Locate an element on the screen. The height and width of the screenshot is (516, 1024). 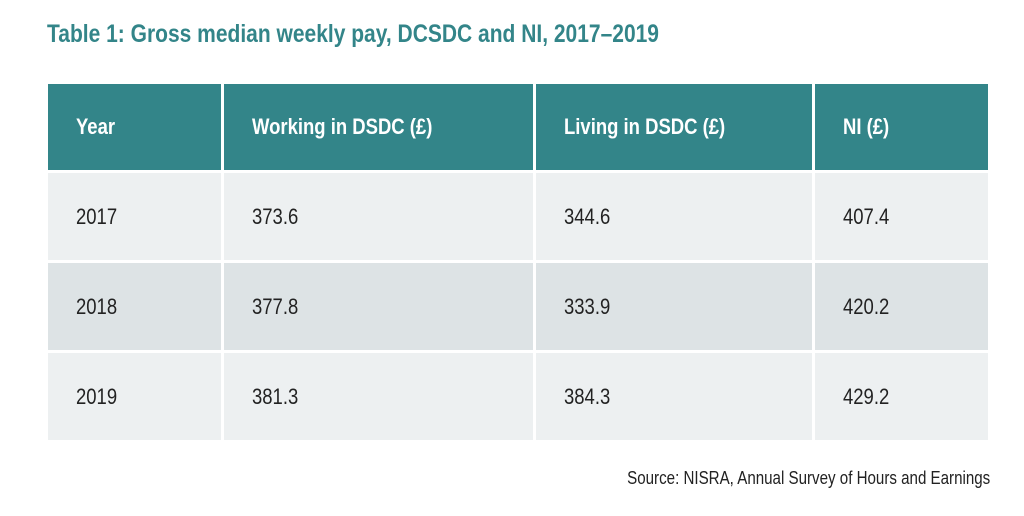
column-header: Working in DSDC (£) is located at coordinates (378, 127).